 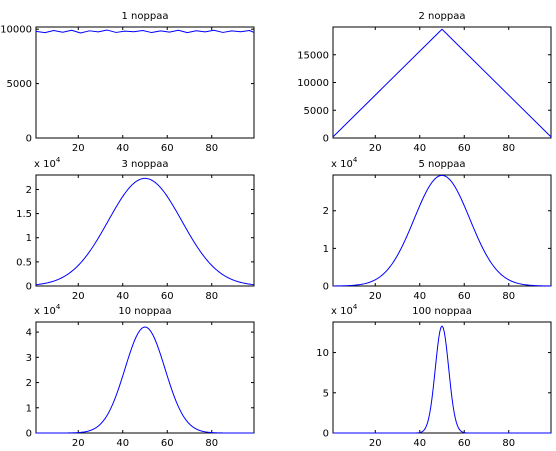 What do you see at coordinates (326, 393) in the screenshot?
I see `y-tick-label: 5` at bounding box center [326, 393].